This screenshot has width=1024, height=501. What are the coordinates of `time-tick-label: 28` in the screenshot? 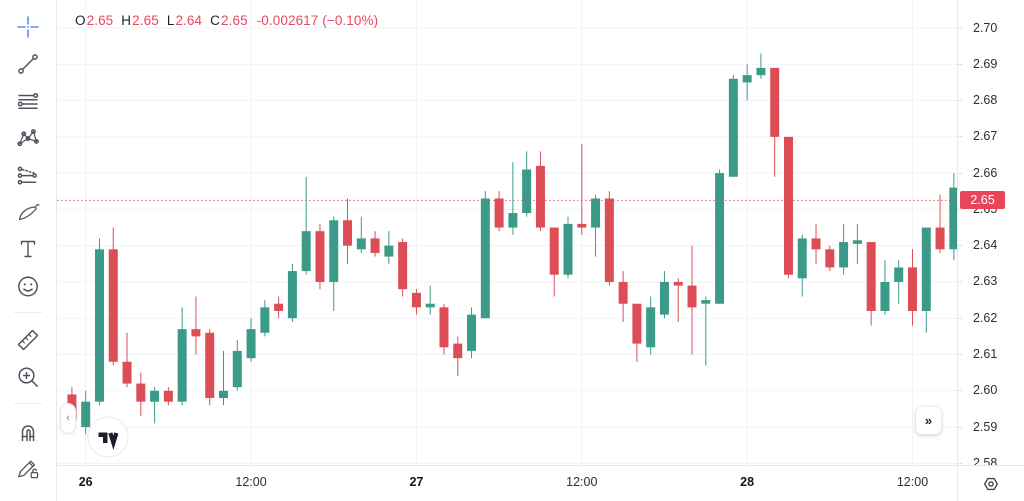 It's located at (747, 482).